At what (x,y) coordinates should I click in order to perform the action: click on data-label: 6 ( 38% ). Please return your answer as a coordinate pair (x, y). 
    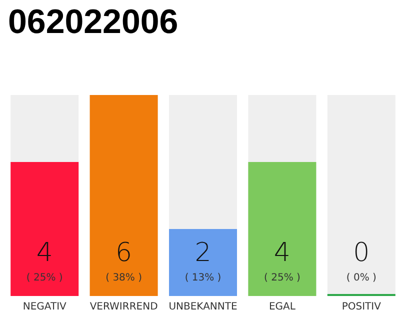
    Looking at the image, I should click on (124, 261).